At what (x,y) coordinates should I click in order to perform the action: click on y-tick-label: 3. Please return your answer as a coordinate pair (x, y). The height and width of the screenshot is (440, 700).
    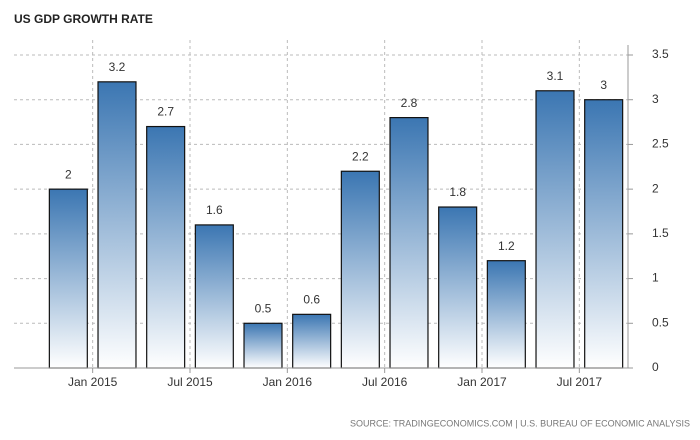
    Looking at the image, I should click on (655, 99).